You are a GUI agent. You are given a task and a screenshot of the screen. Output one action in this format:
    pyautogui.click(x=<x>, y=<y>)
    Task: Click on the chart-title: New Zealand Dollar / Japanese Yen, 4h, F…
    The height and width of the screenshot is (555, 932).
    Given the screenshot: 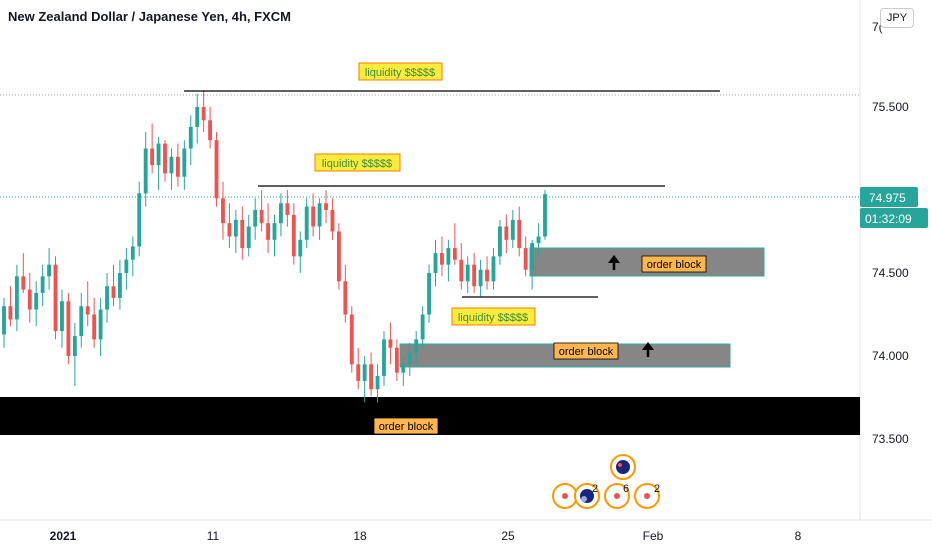 What is the action you would take?
    pyautogui.click(x=149, y=16)
    